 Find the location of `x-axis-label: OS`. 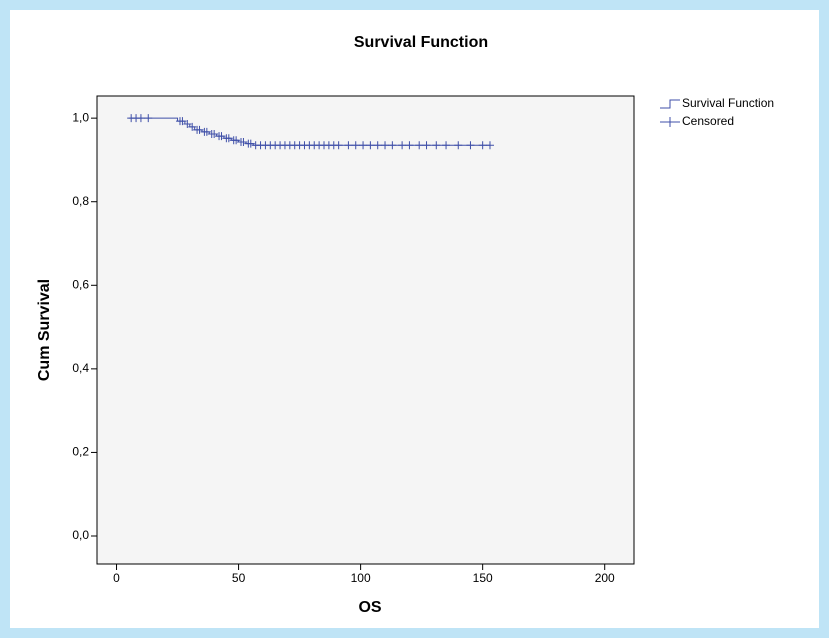

x-axis-label: OS is located at coordinates (369, 607).